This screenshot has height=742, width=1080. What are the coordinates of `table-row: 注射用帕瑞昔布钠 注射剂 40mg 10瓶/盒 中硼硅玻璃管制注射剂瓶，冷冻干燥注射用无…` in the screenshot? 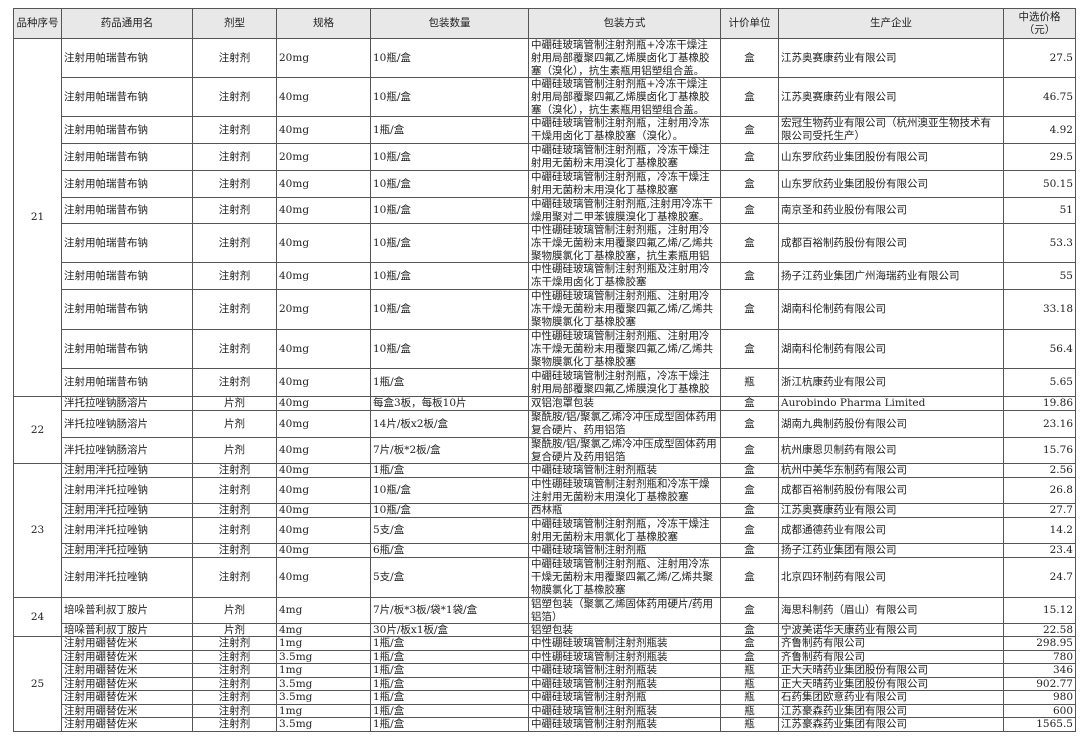 It's located at (545, 184).